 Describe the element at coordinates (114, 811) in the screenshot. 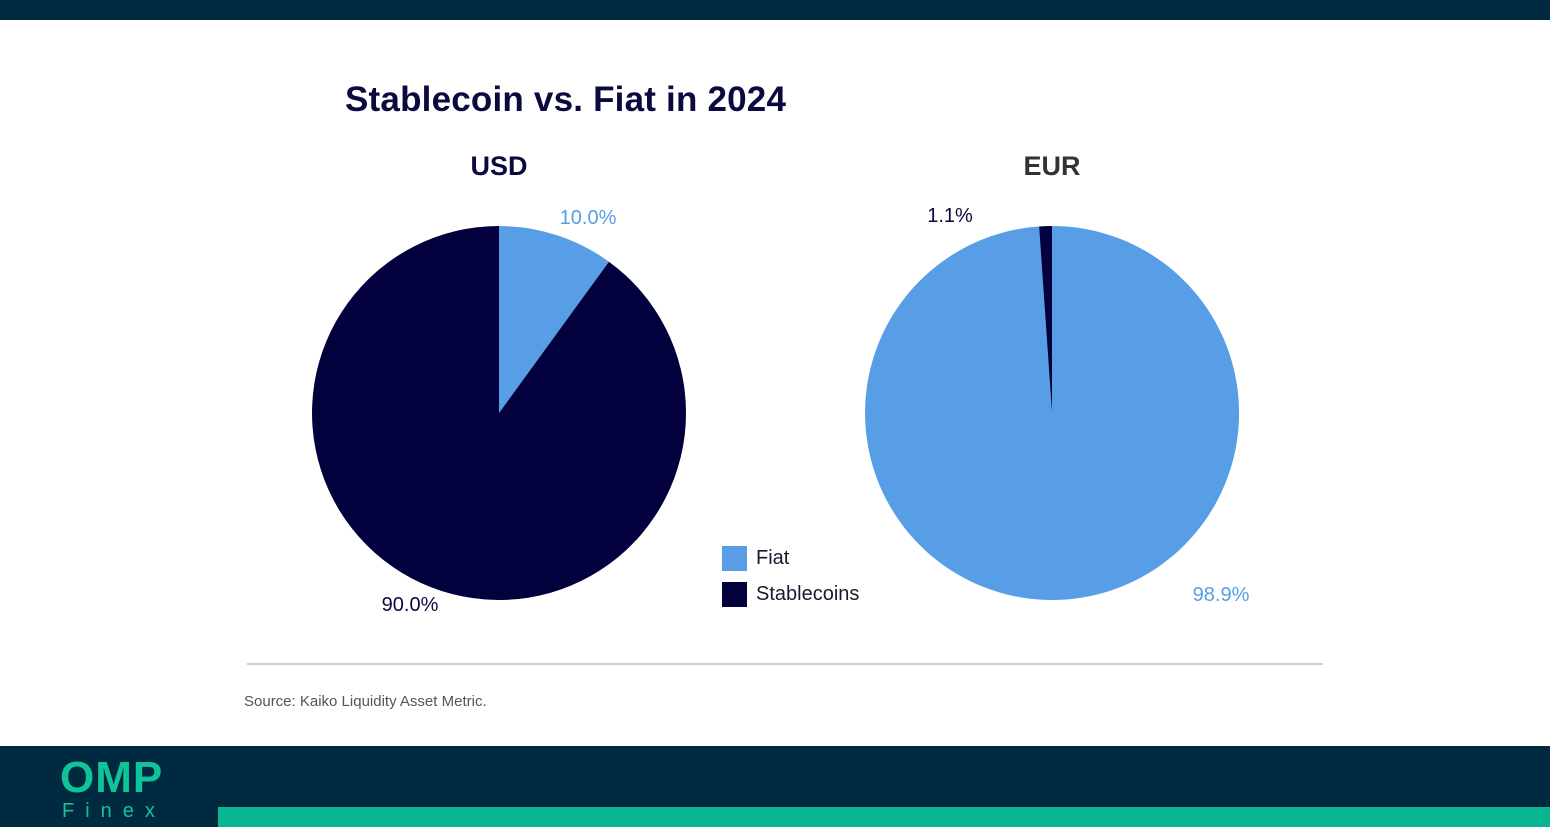

I see `logo-sub-text: Finex` at that location.